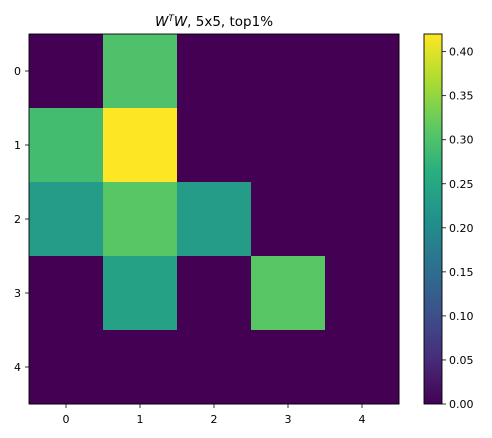 The height and width of the screenshot is (438, 492). Describe the element at coordinates (461, 96) in the screenshot. I see `colorbar-tick-label: 0.35` at that location.